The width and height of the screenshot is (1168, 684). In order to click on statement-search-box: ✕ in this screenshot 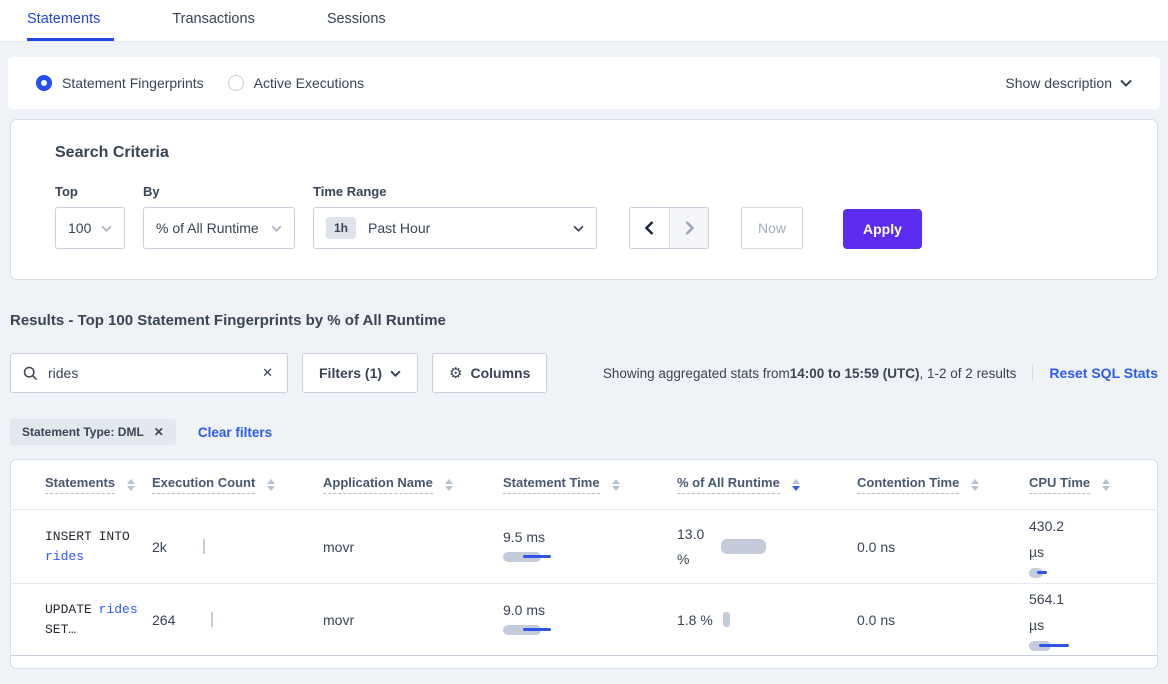, I will do `click(149, 373)`.